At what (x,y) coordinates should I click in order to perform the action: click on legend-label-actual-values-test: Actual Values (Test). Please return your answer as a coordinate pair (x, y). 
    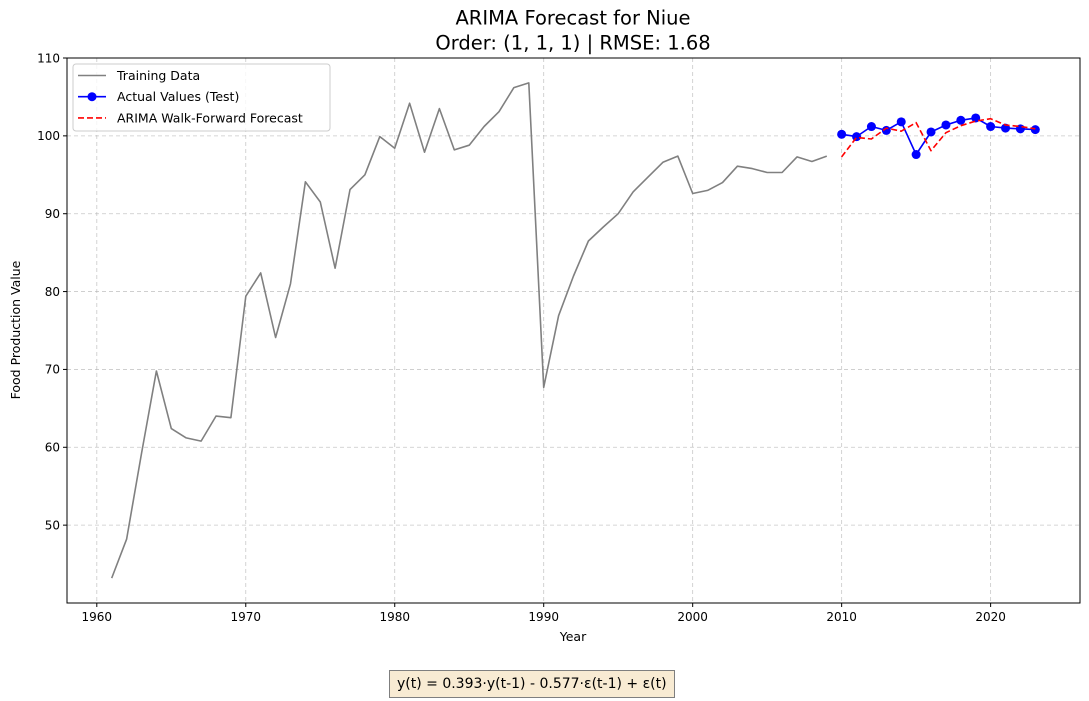
    Looking at the image, I should click on (178, 96).